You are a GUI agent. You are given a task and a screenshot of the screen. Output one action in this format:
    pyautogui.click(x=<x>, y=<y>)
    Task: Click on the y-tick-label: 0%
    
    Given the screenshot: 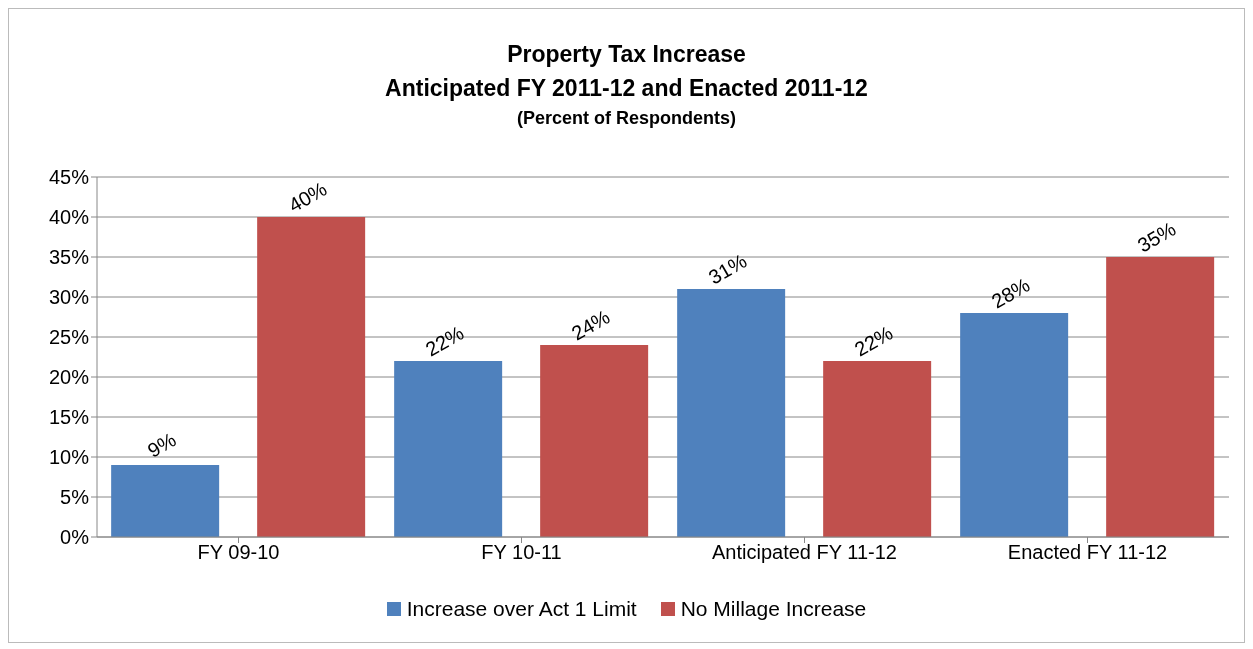 What is the action you would take?
    pyautogui.click(x=75, y=537)
    